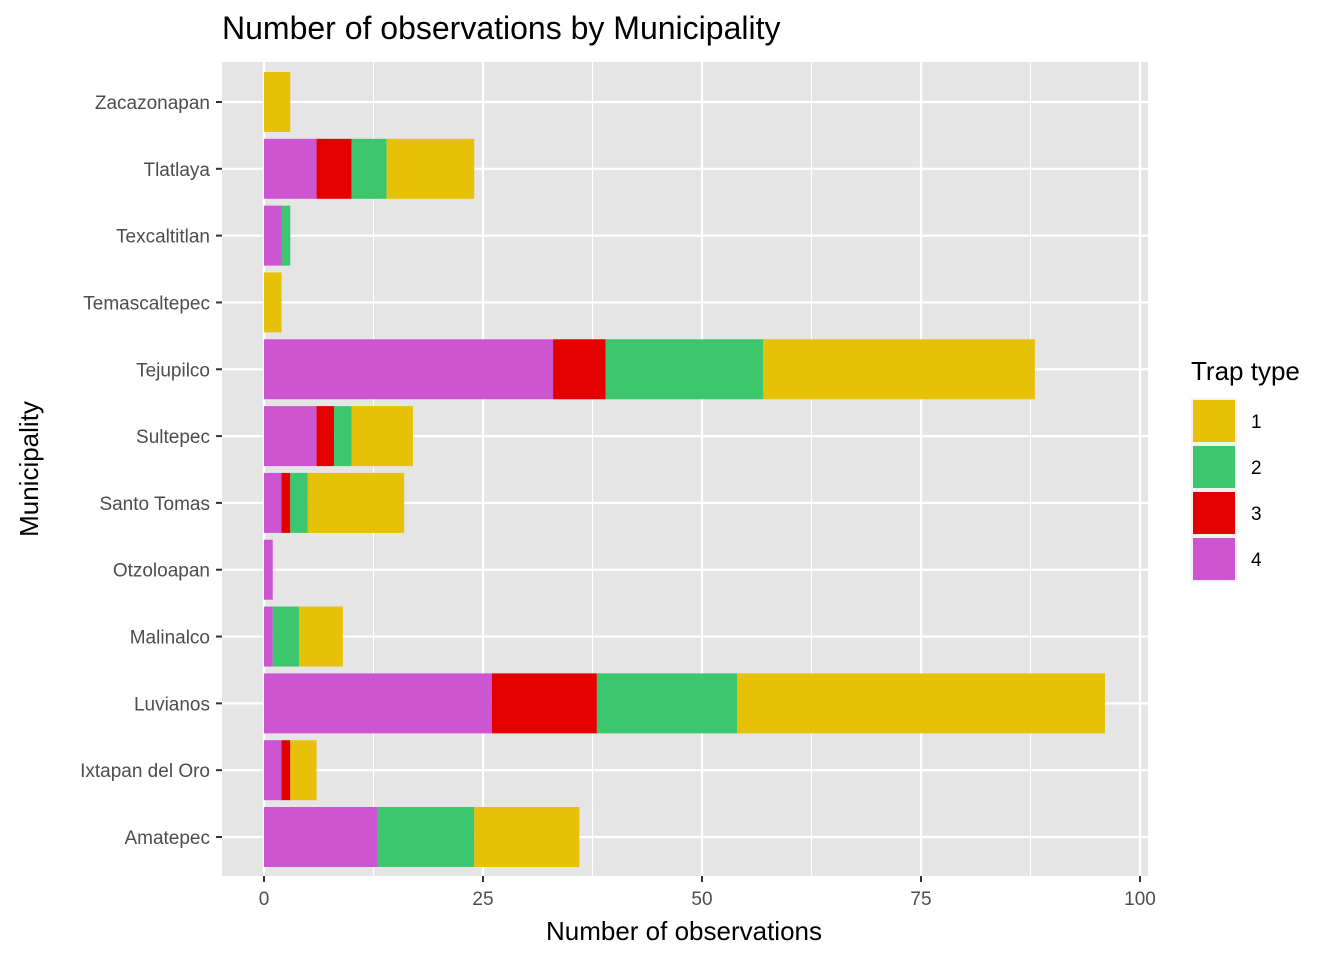 The height and width of the screenshot is (960, 1344). What do you see at coordinates (264, 899) in the screenshot?
I see `x-tick-label: 0` at bounding box center [264, 899].